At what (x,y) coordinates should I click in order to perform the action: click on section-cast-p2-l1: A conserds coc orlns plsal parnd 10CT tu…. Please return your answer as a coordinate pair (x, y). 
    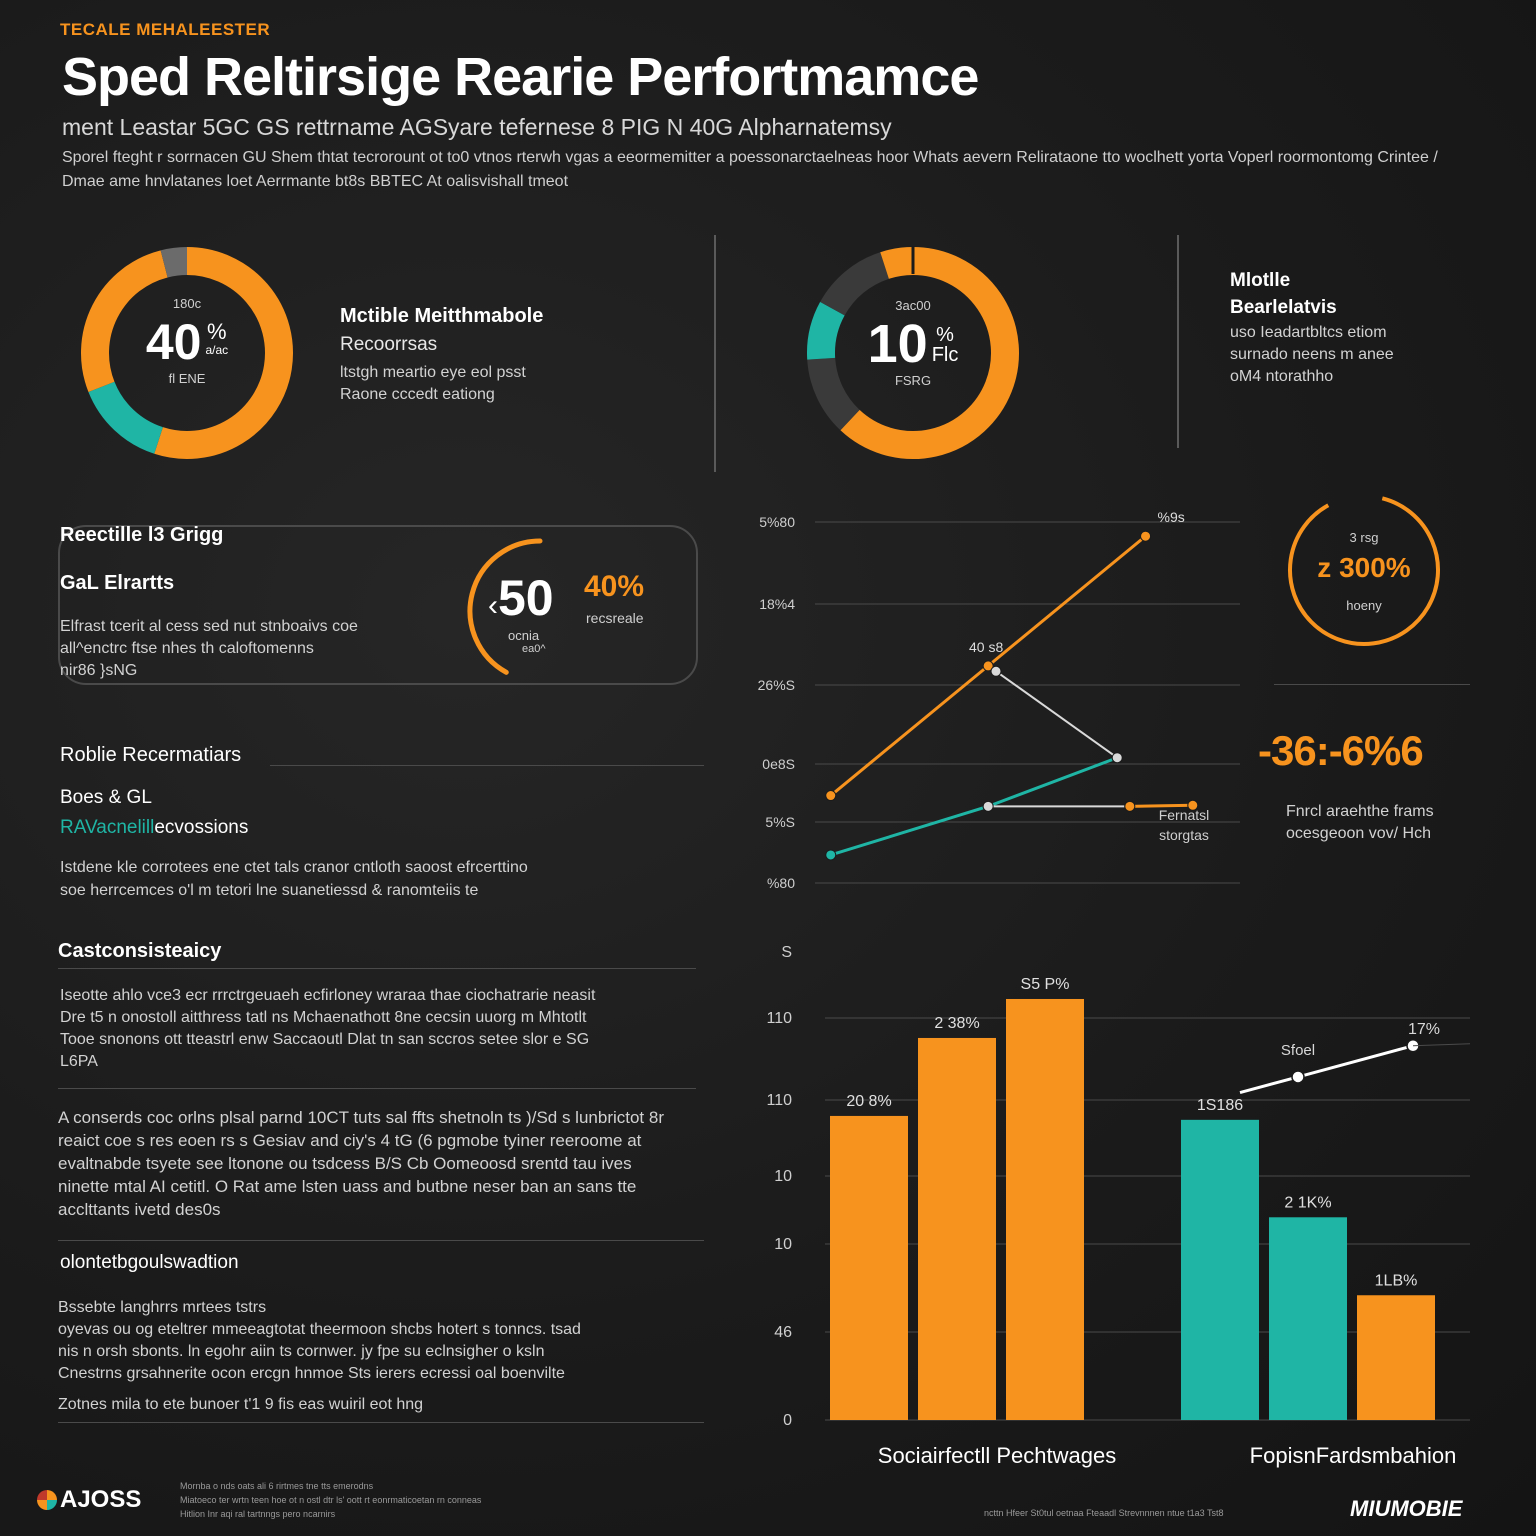
    Looking at the image, I should click on (361, 1117).